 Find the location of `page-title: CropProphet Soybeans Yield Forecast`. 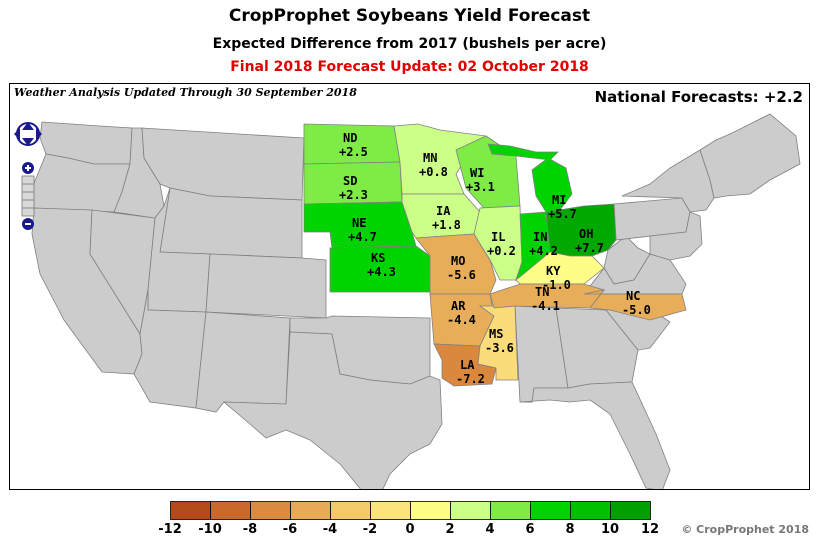

page-title: CropProphet Soybeans Yield Forecast is located at coordinates (409, 16).